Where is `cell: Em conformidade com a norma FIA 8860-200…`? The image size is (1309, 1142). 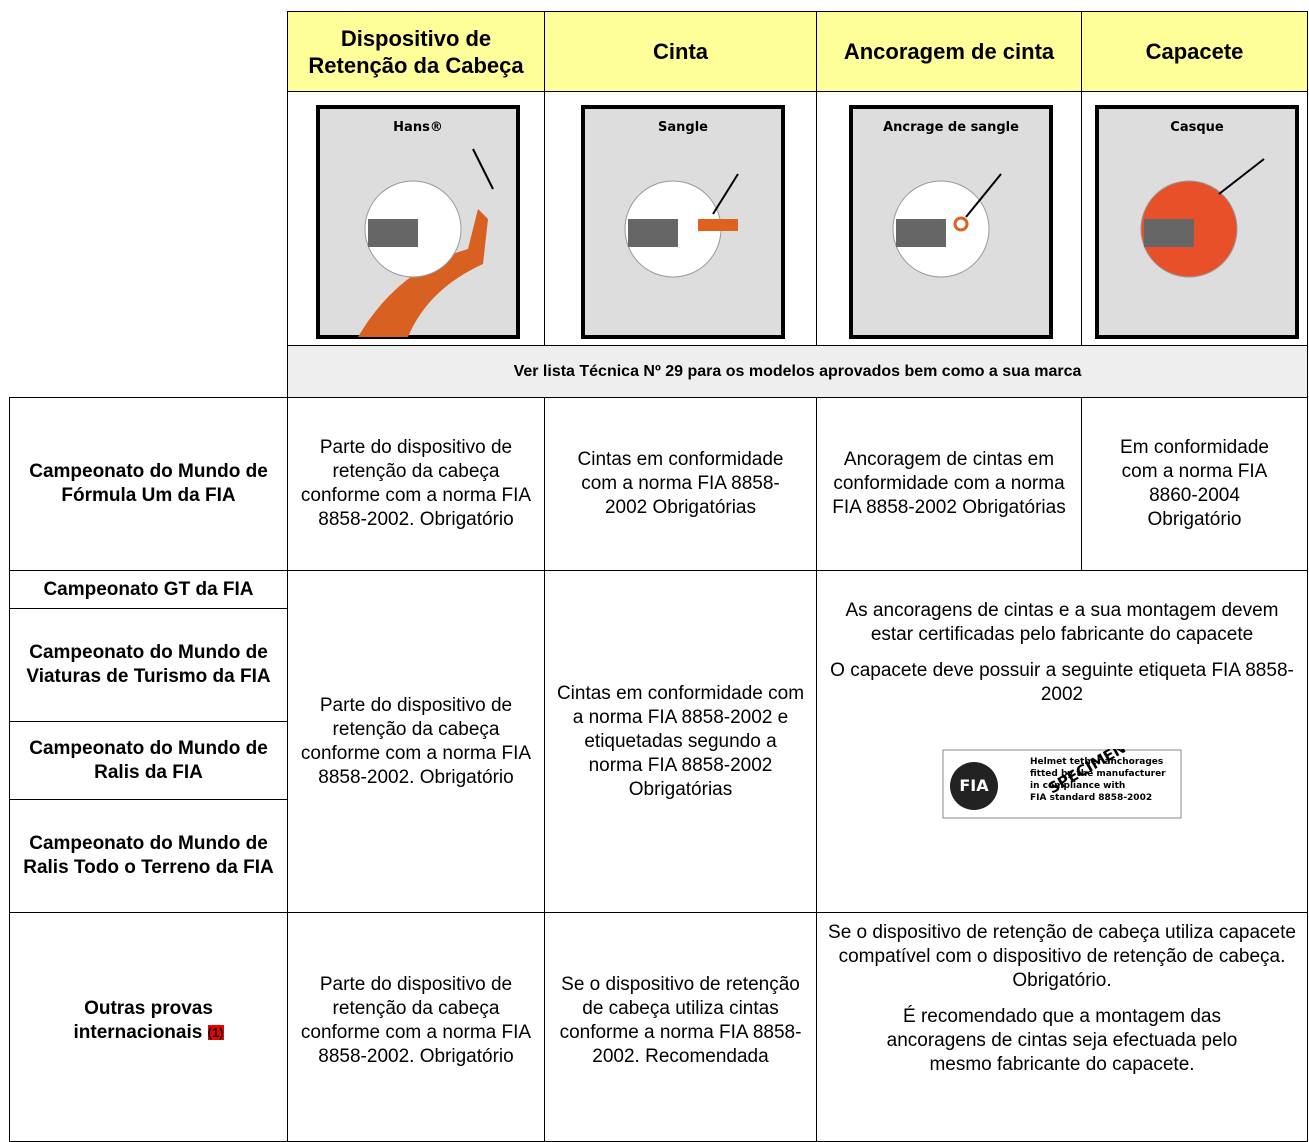 cell: Em conformidade com a norma FIA 8860-200… is located at coordinates (1194, 484).